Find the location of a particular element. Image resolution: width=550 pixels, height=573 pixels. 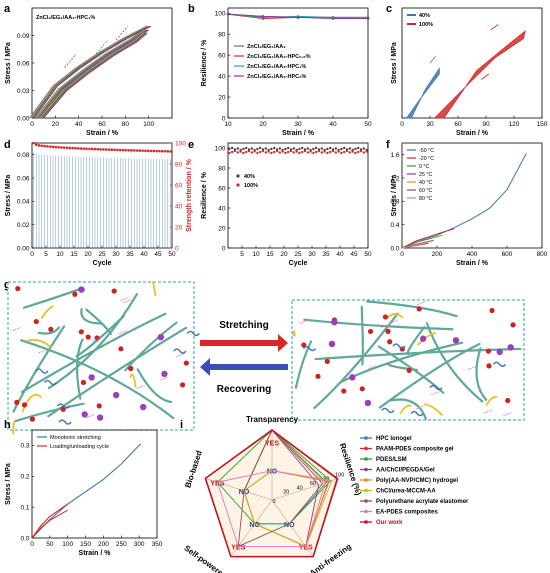

stretched-network is located at coordinates (408, 360).